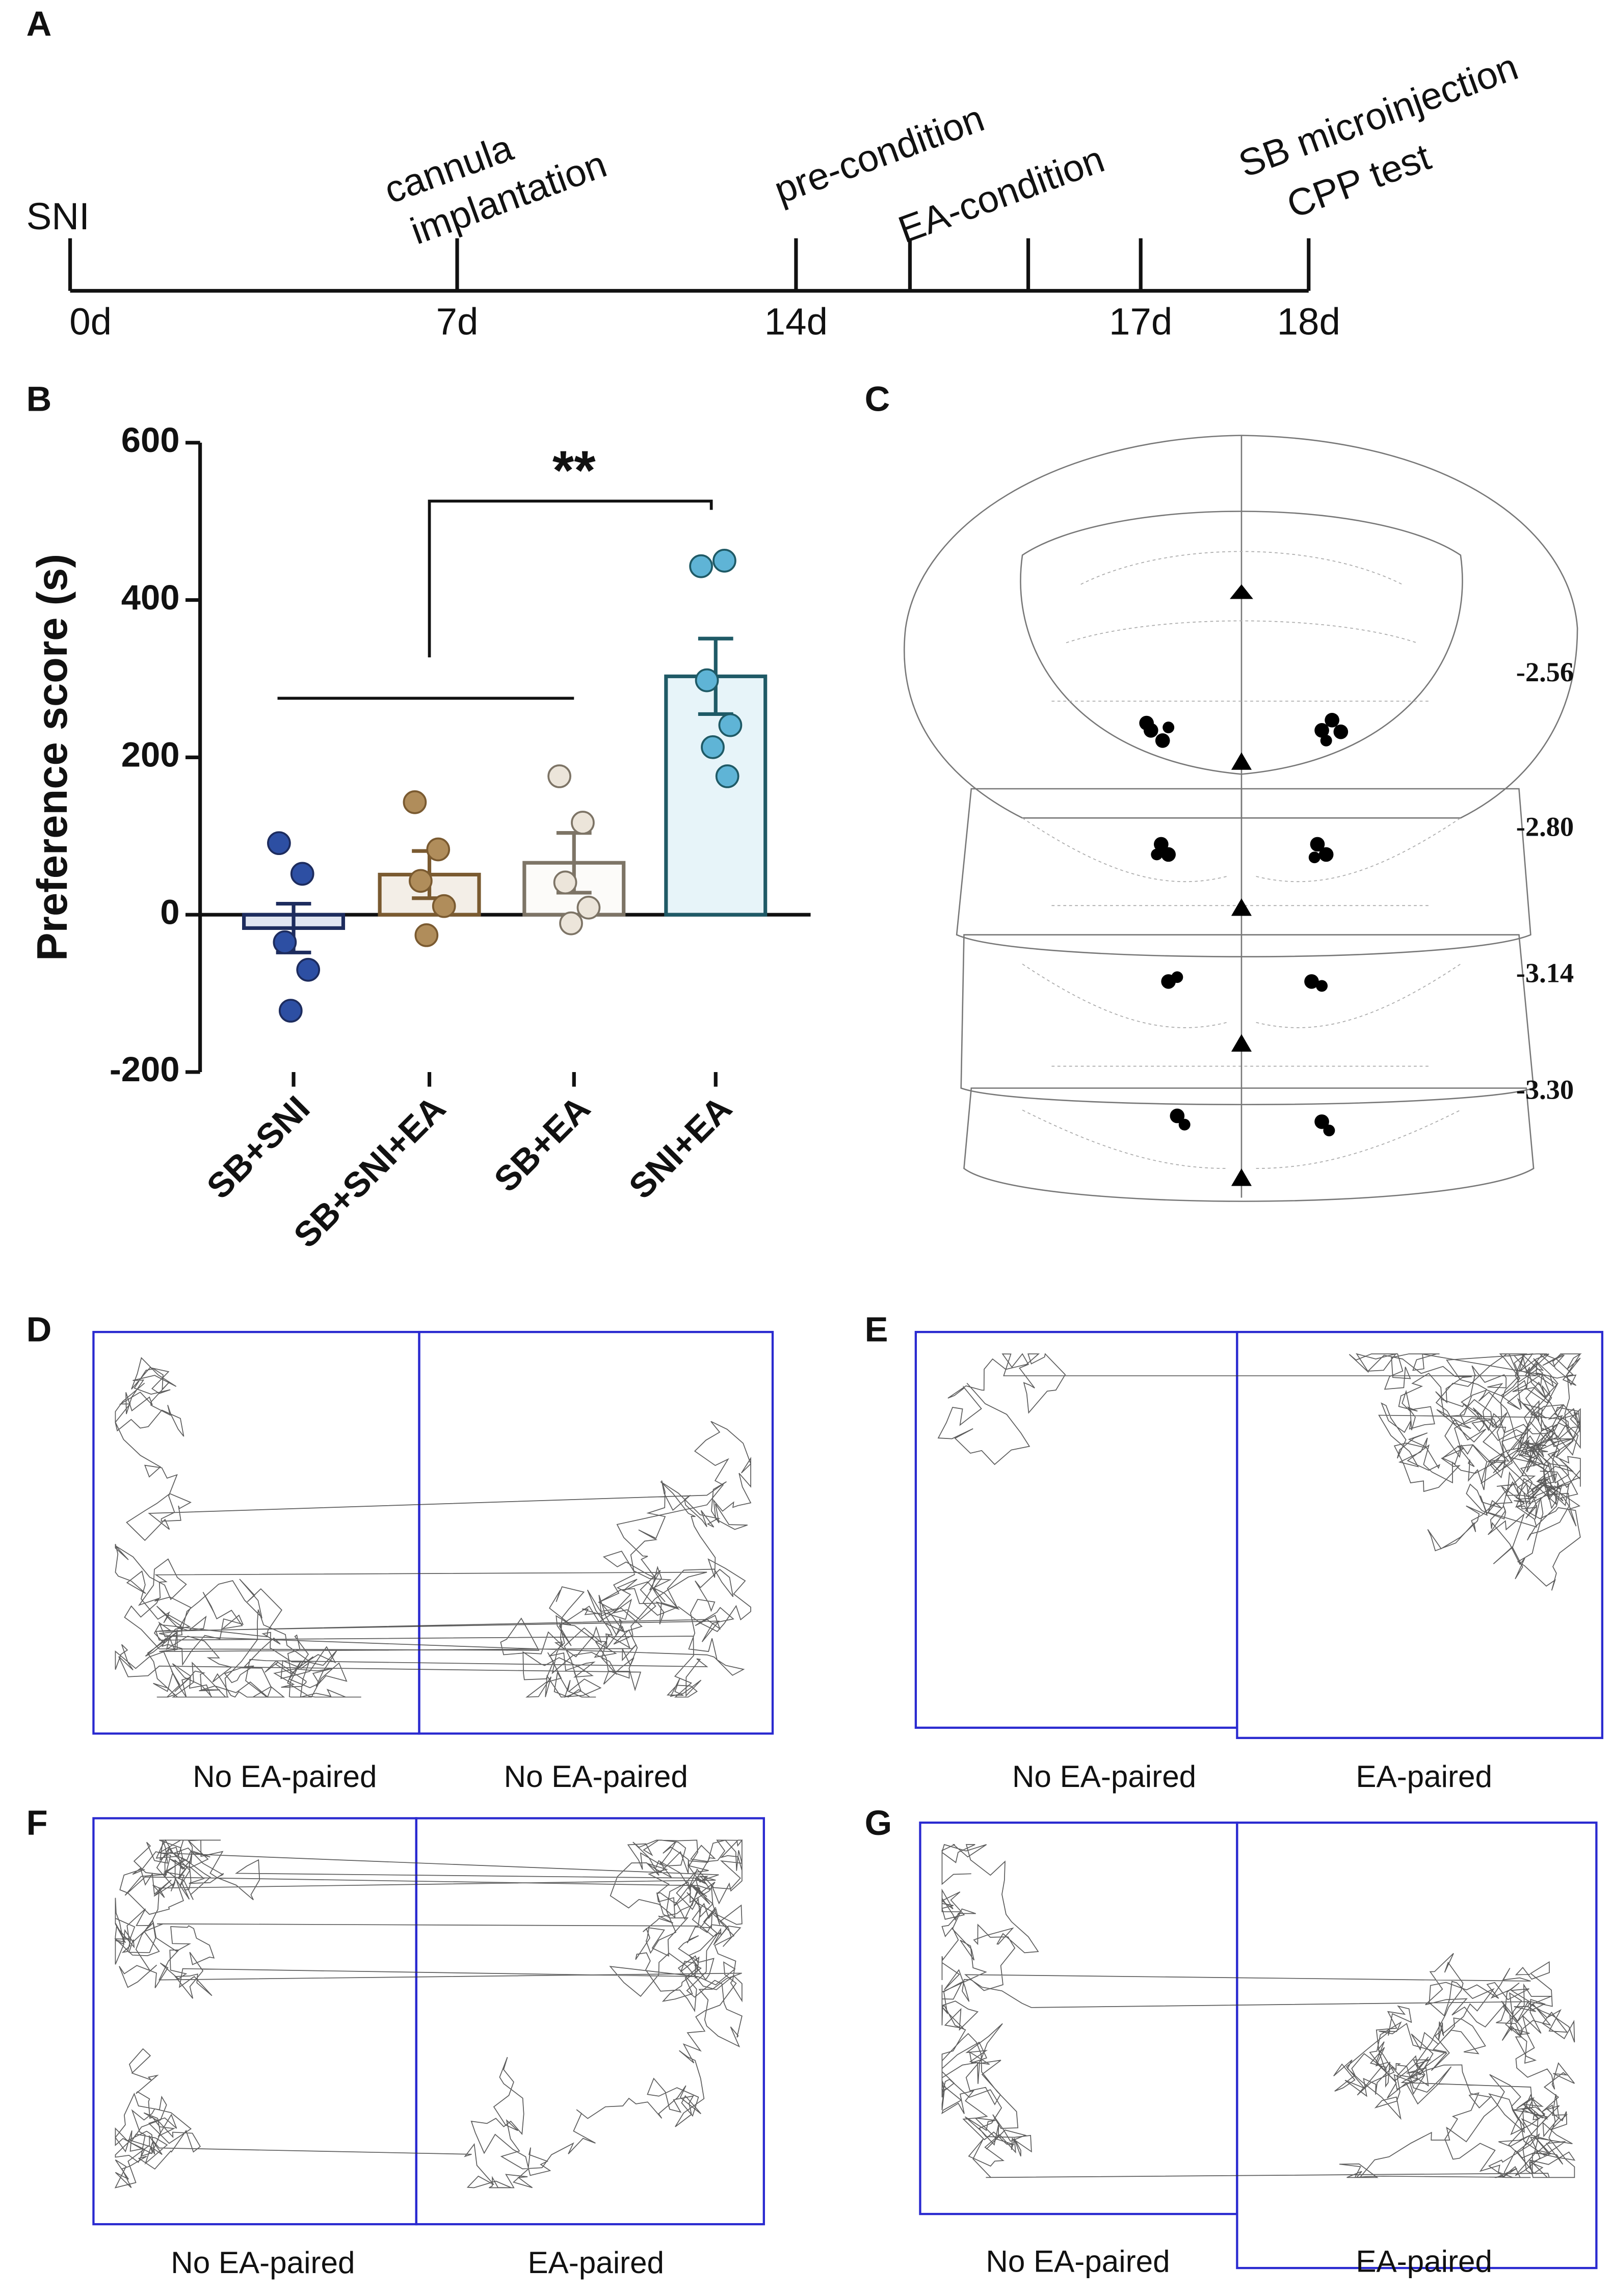 Image resolution: width=1611 pixels, height=2296 pixels. I want to click on y-axis-label: Preference score (s), so click(52, 757).